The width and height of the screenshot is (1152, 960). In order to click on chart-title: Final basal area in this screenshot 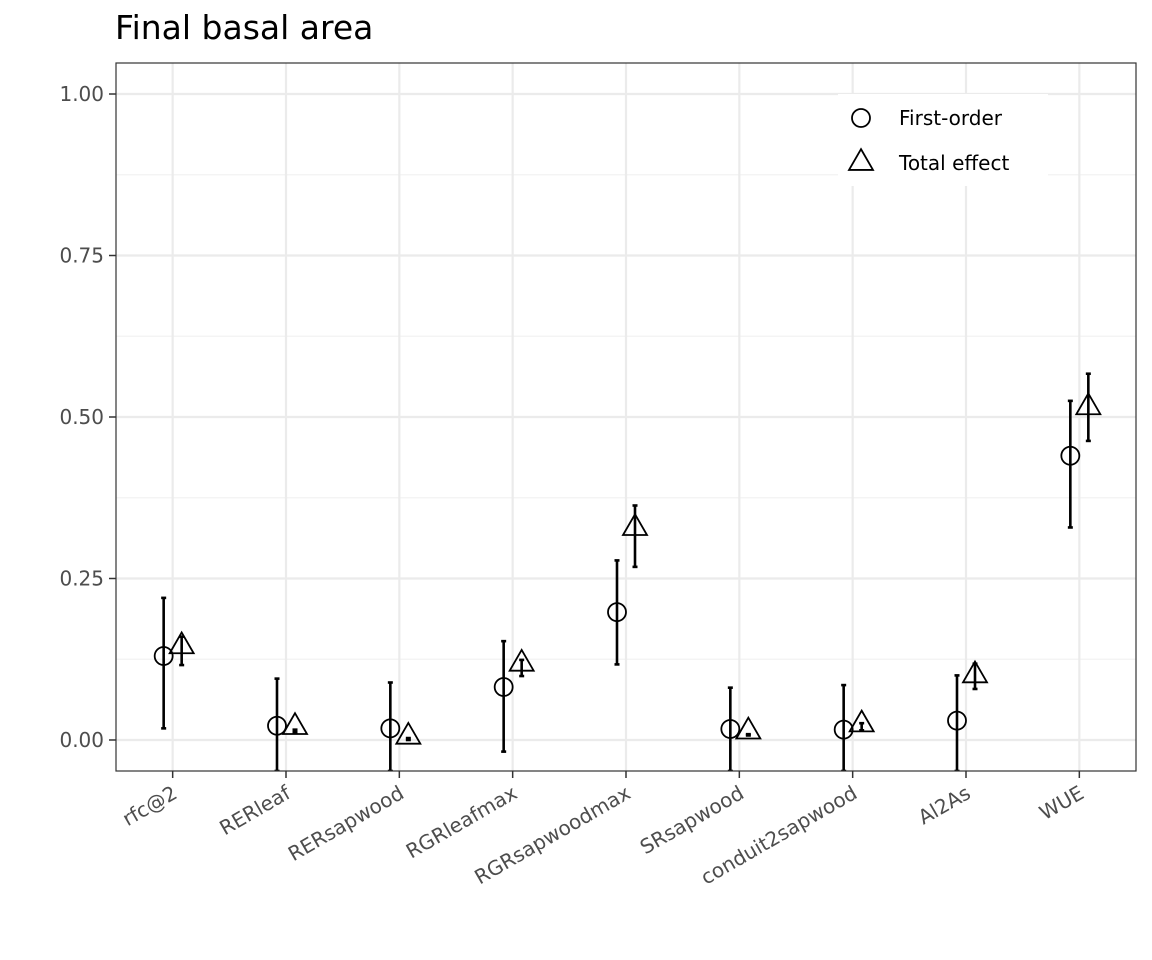, I will do `click(244, 27)`.